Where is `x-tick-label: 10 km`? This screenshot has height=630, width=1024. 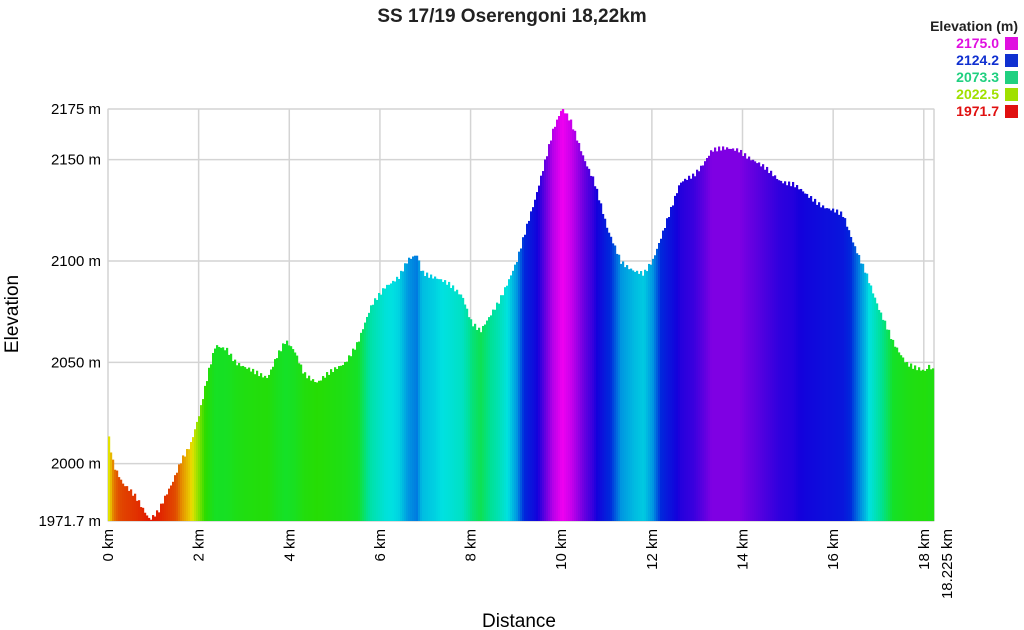
x-tick-label: 10 km is located at coordinates (561, 549).